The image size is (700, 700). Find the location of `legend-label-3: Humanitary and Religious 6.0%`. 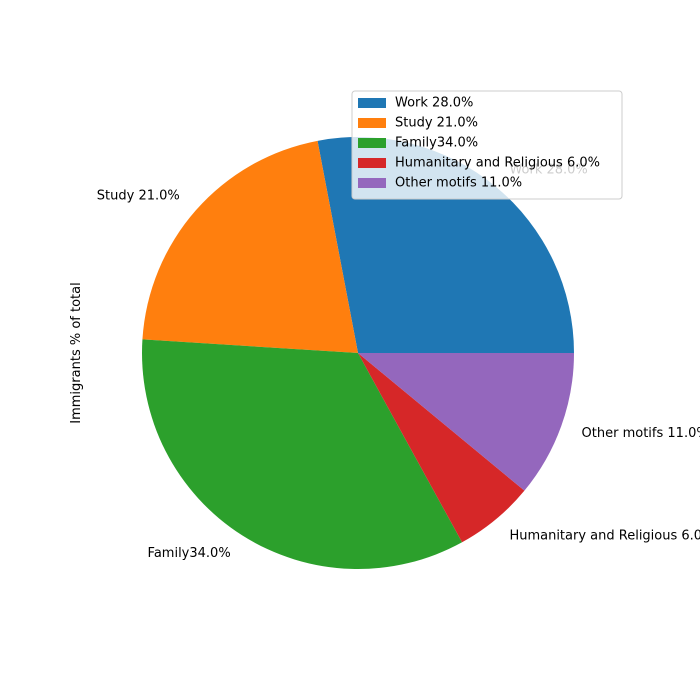

legend-label-3: Humanitary and Religious 6.0% is located at coordinates (497, 163).